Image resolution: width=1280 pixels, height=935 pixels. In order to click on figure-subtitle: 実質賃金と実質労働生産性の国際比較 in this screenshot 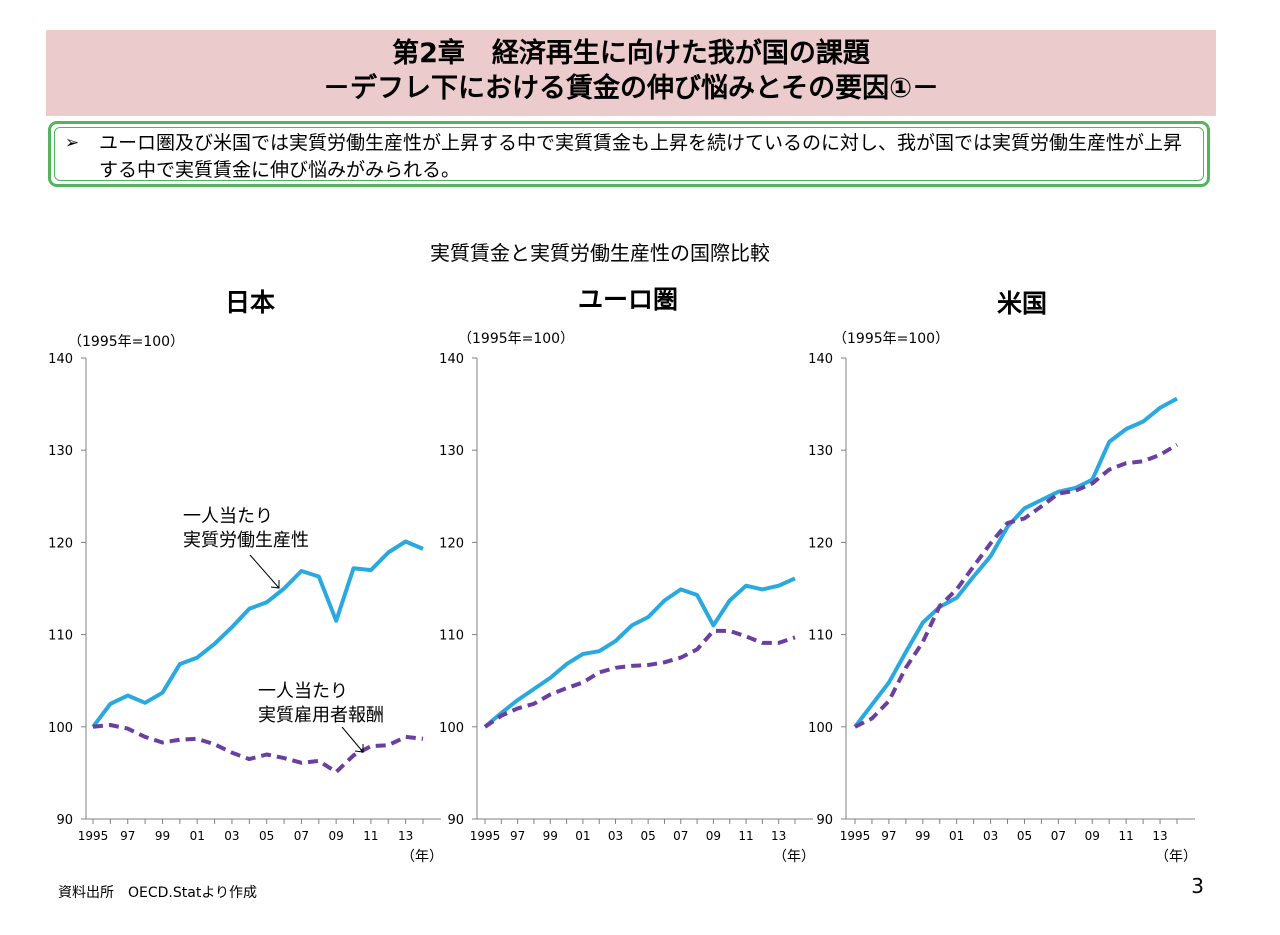, I will do `click(600, 253)`.